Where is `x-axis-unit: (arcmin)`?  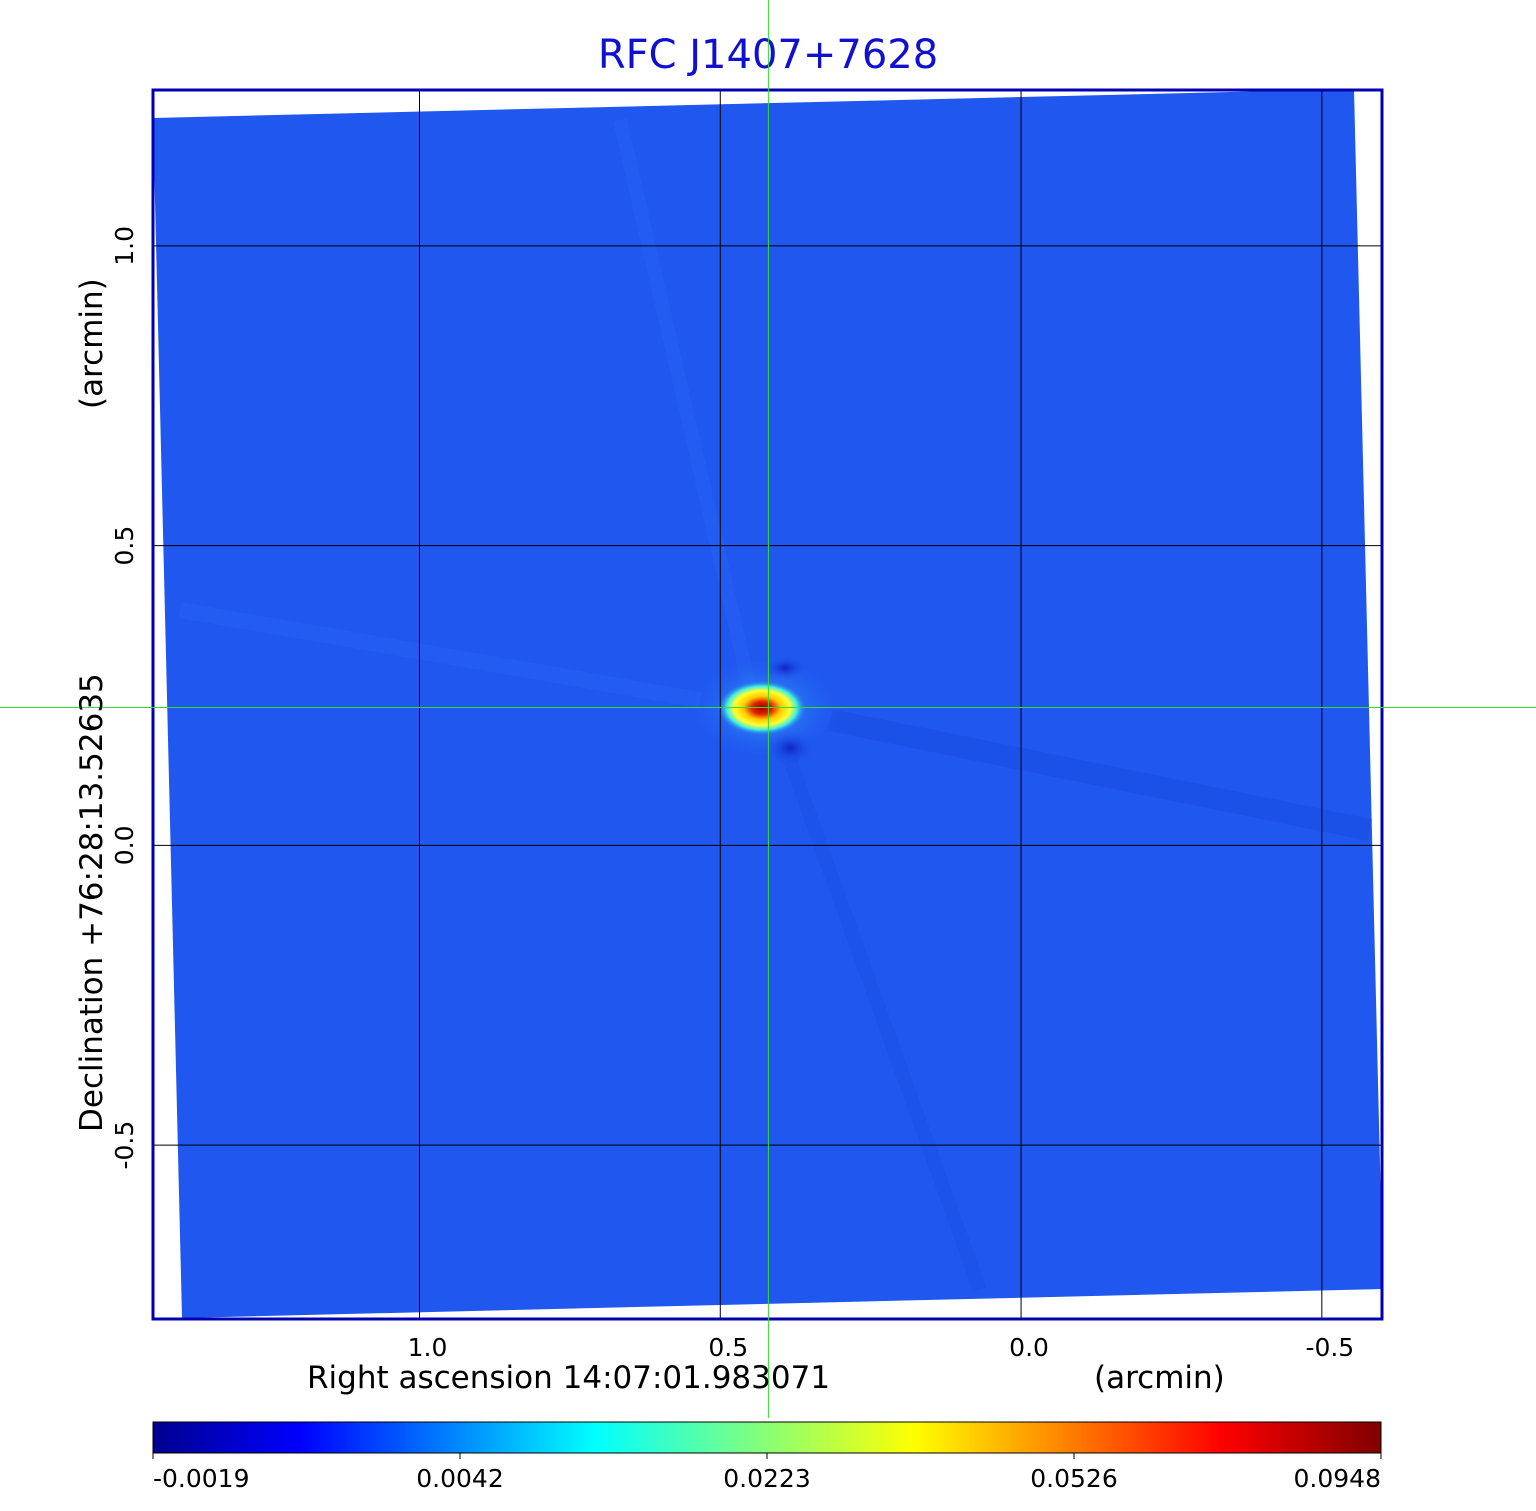 x-axis-unit: (arcmin) is located at coordinates (1159, 1378).